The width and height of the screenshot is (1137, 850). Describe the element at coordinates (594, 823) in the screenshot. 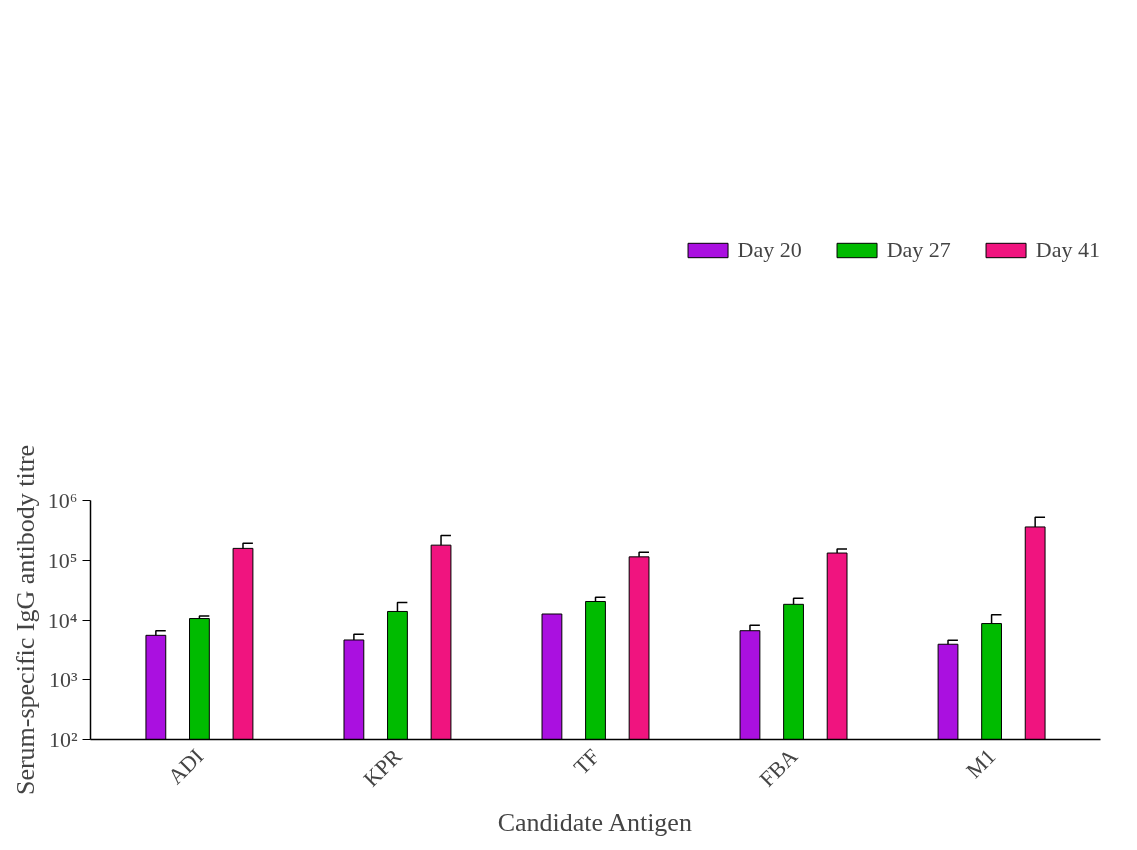

I see `x-axis-title: Candidate Antigen` at that location.